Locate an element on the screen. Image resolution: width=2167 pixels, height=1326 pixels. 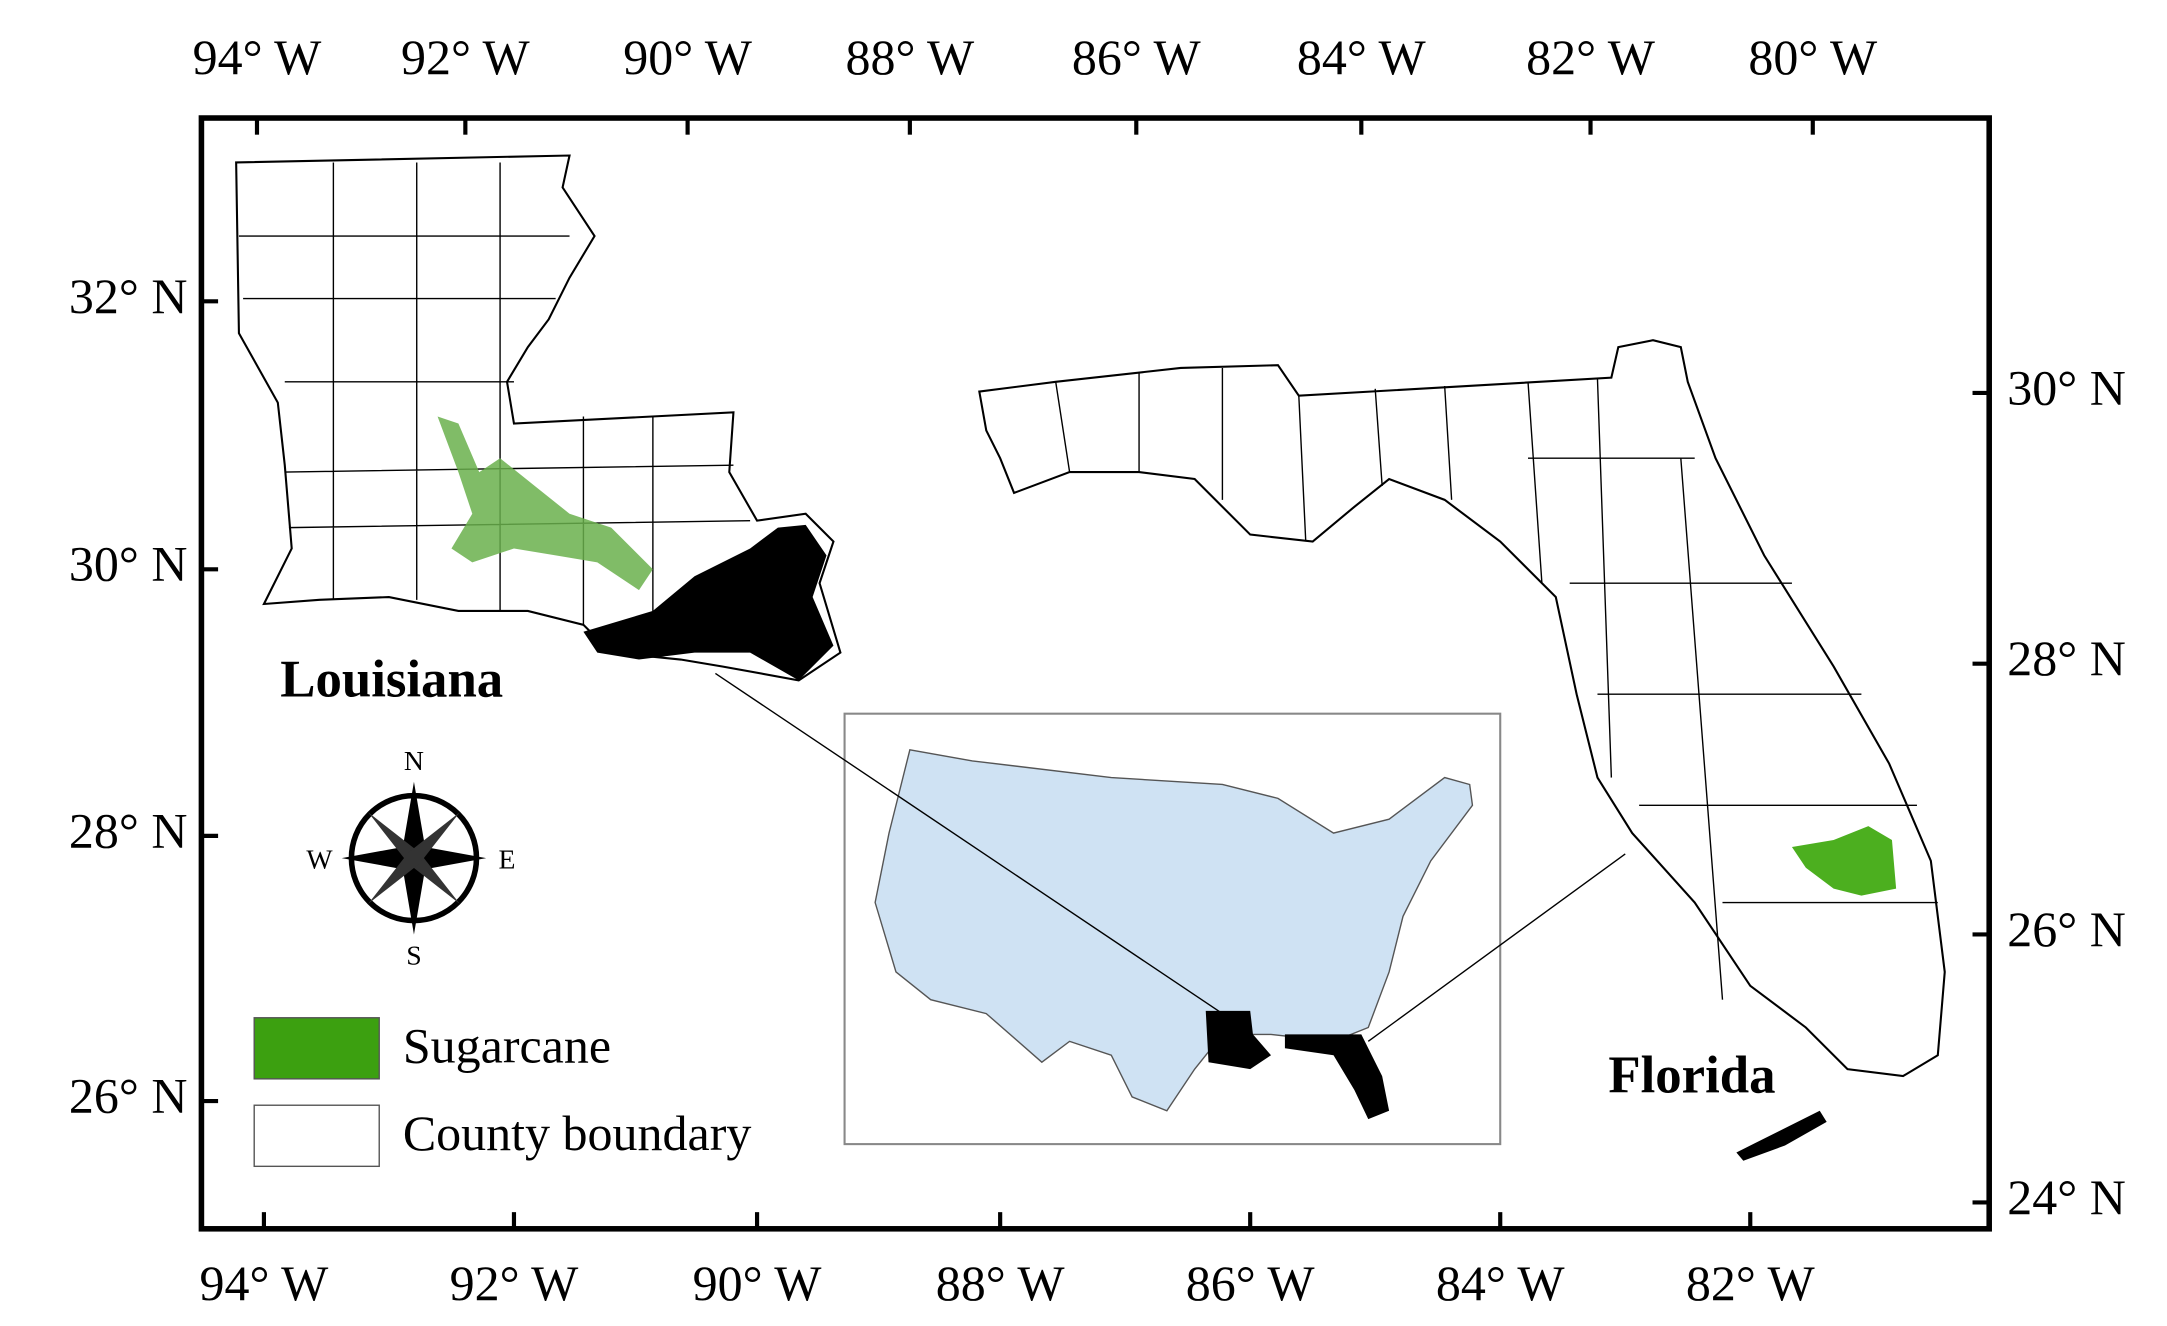
bottom-axis-label: 90° W is located at coordinates (758, 1283).